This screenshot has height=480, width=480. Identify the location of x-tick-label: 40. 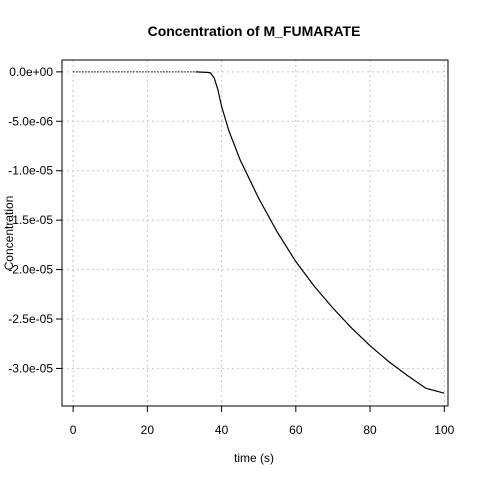
(222, 430).